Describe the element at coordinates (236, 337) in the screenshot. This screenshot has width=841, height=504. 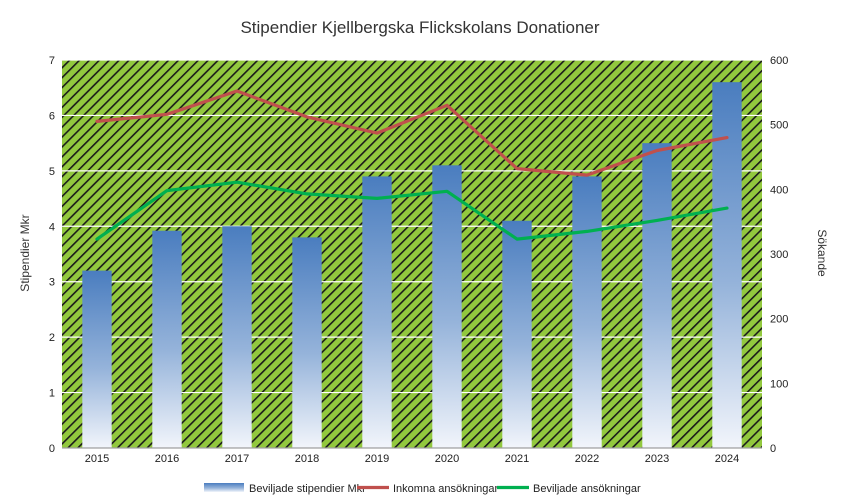
I see `bar-2017` at that location.